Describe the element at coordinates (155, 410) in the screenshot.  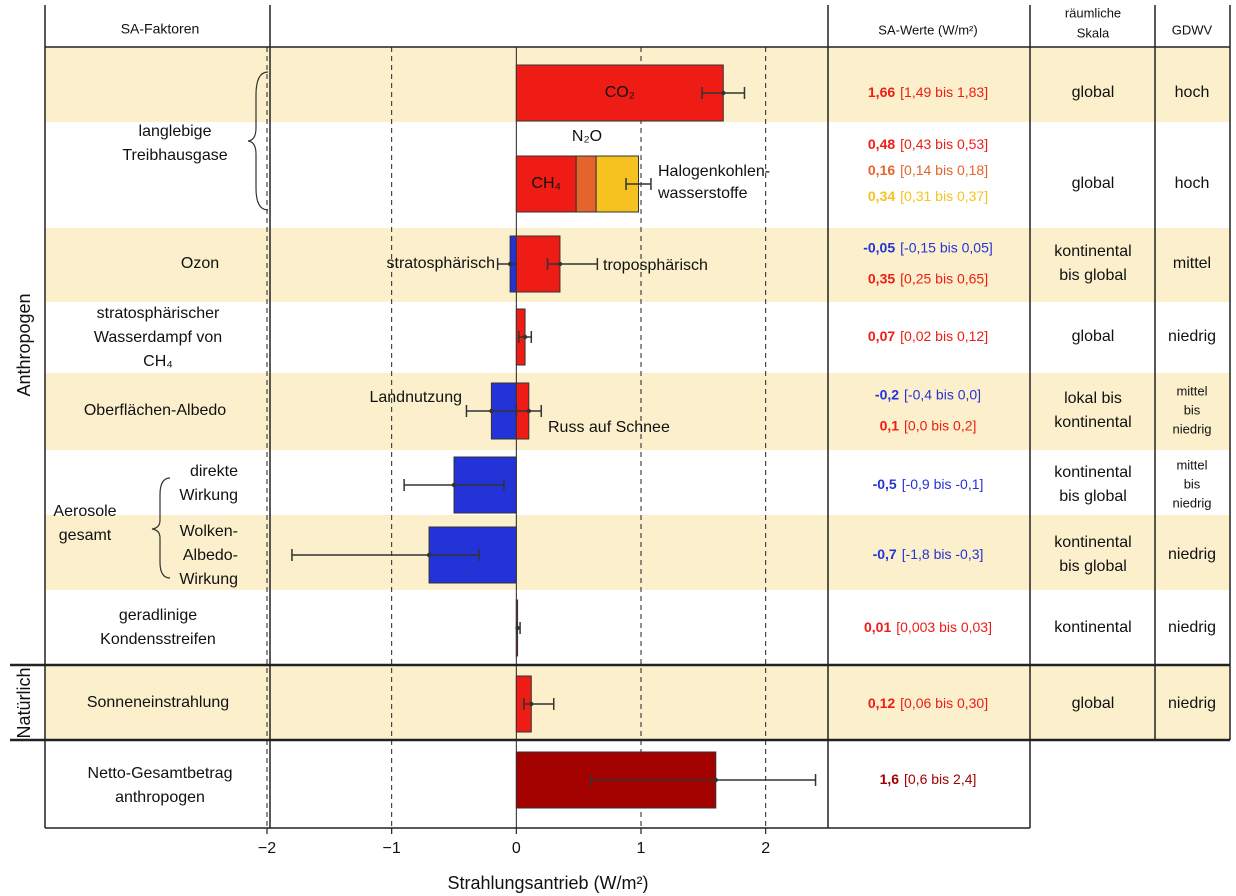
I see `factor-label: Oberflächen-Albedo` at that location.